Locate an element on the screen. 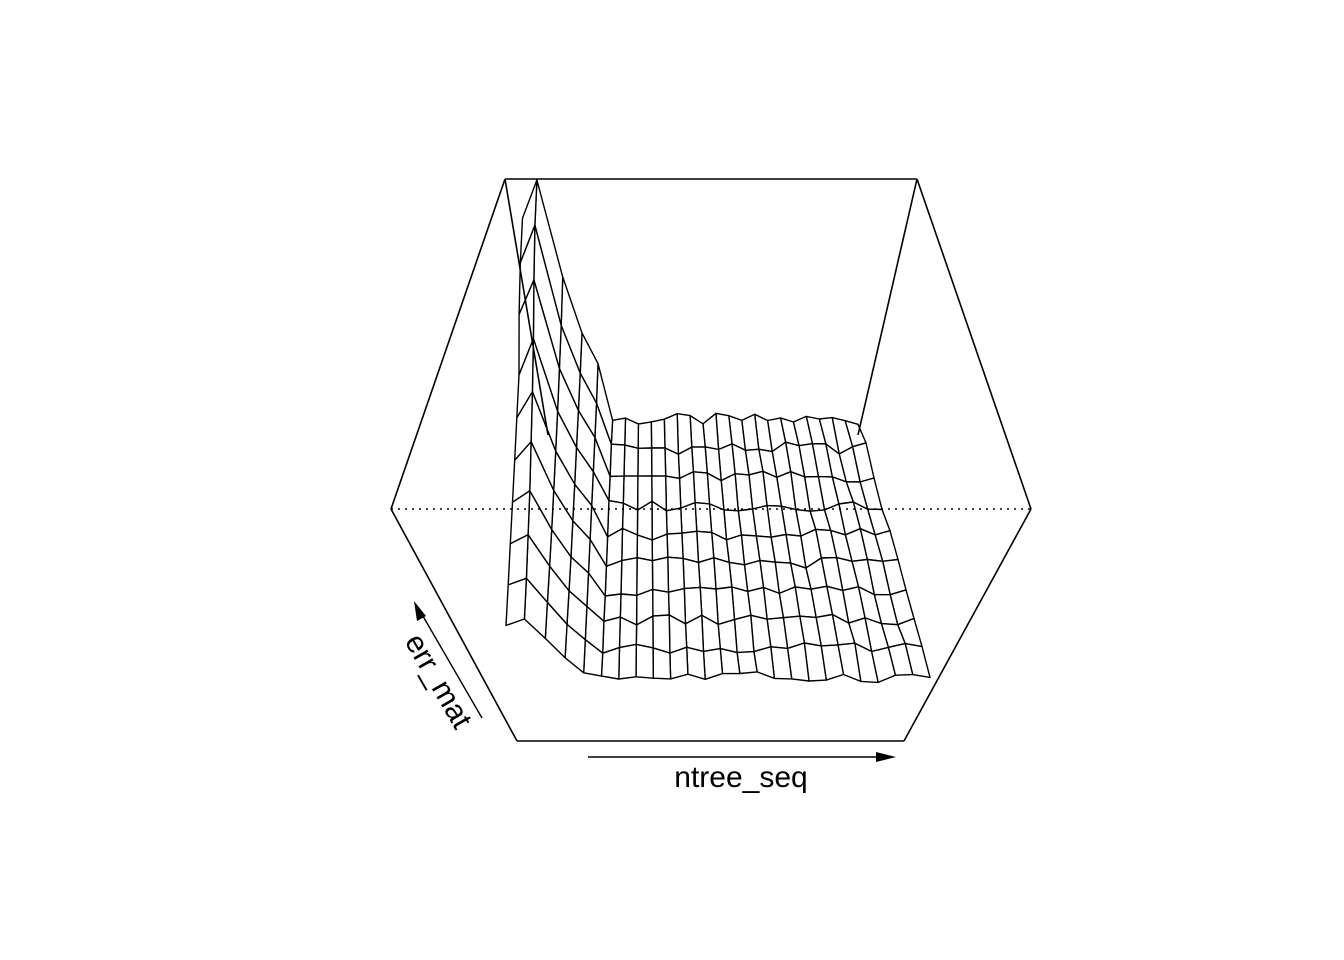 The height and width of the screenshot is (960, 1344). z-axis-arrowhead is located at coordinates (420, 611).